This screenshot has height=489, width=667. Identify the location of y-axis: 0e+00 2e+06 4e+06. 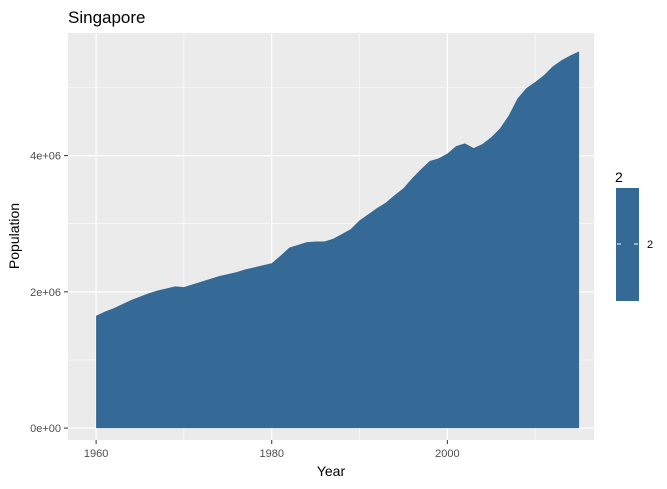
(49, 293).